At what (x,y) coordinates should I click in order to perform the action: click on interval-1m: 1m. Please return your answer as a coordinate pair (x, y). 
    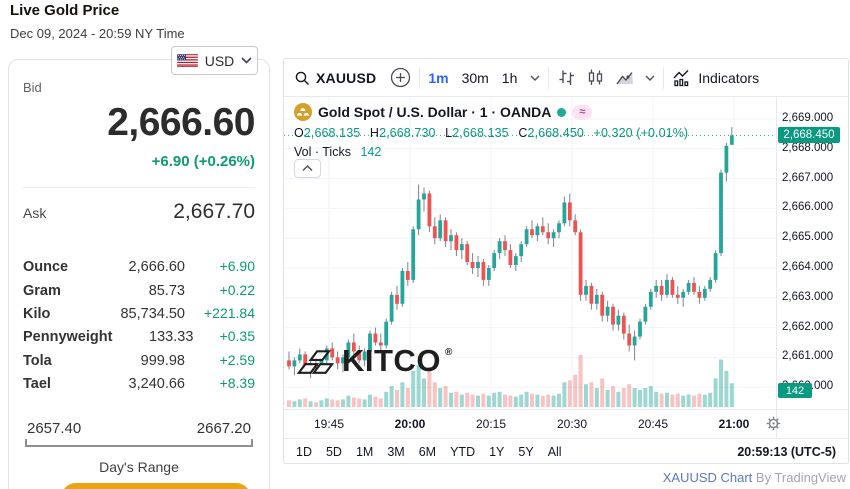
    Looking at the image, I should click on (438, 77).